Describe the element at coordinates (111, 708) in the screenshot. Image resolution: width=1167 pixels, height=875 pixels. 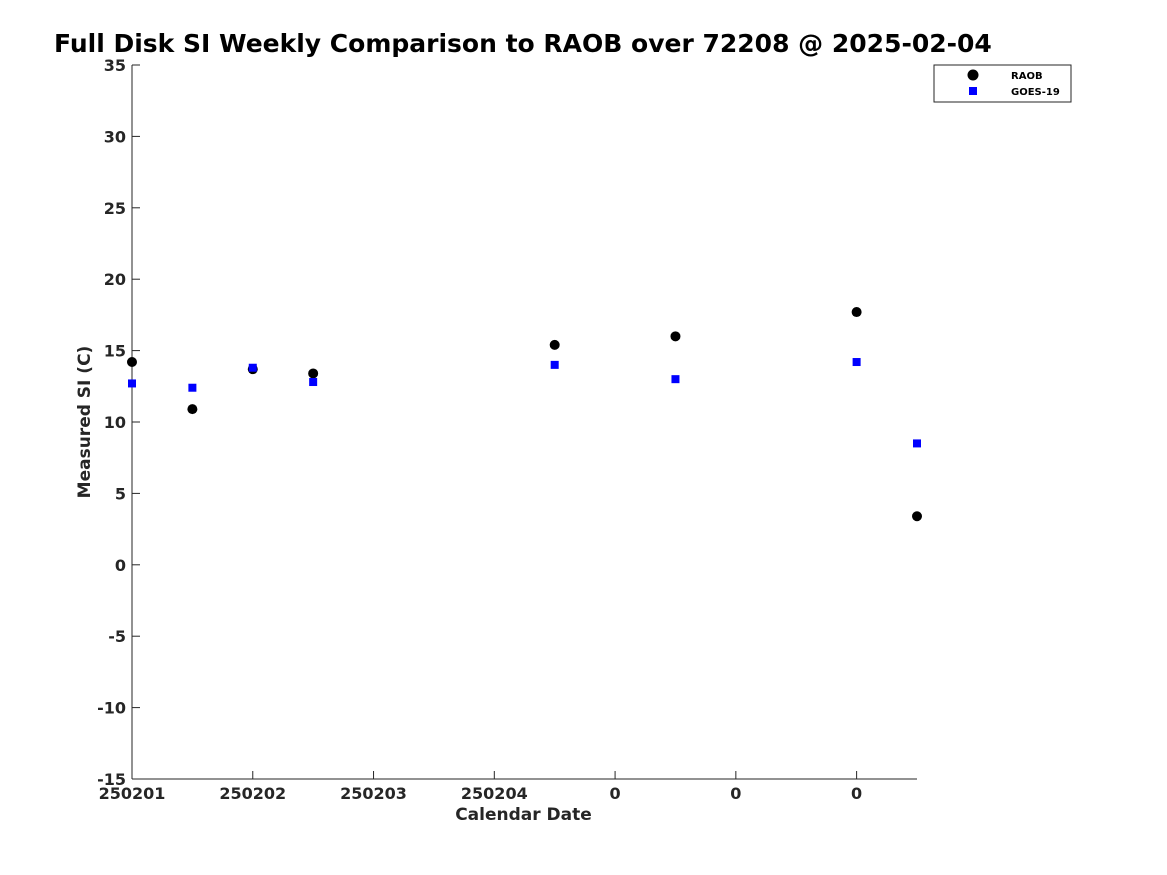
I see `y-tick-label: -10` at that location.